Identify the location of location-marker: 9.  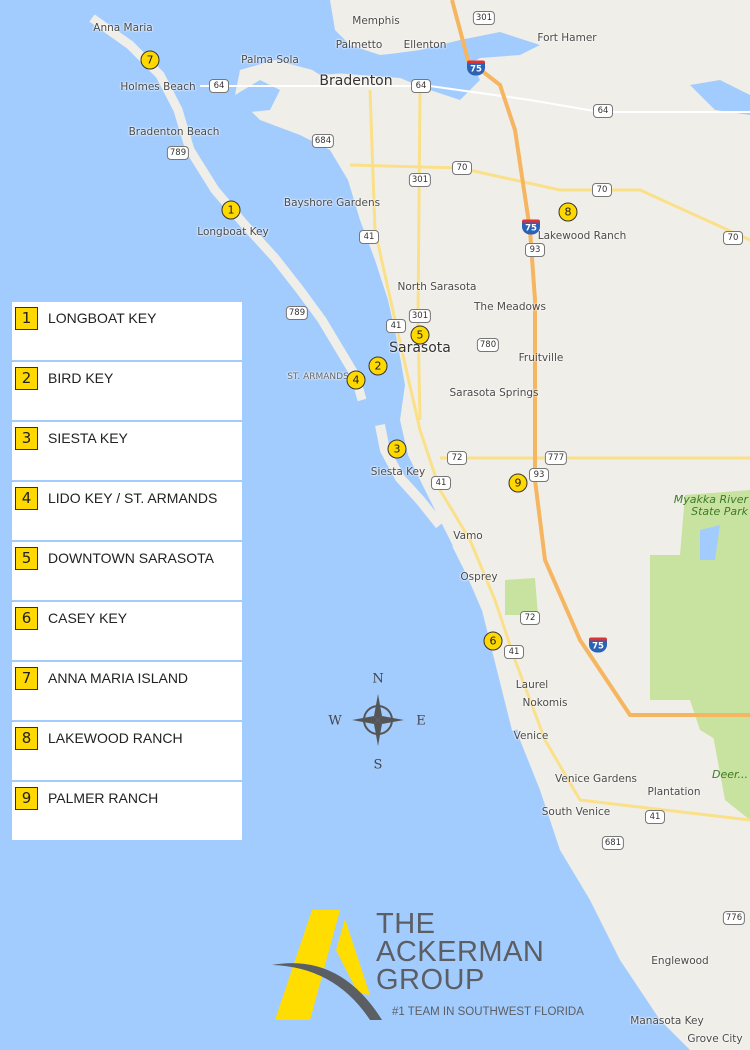
(518, 483).